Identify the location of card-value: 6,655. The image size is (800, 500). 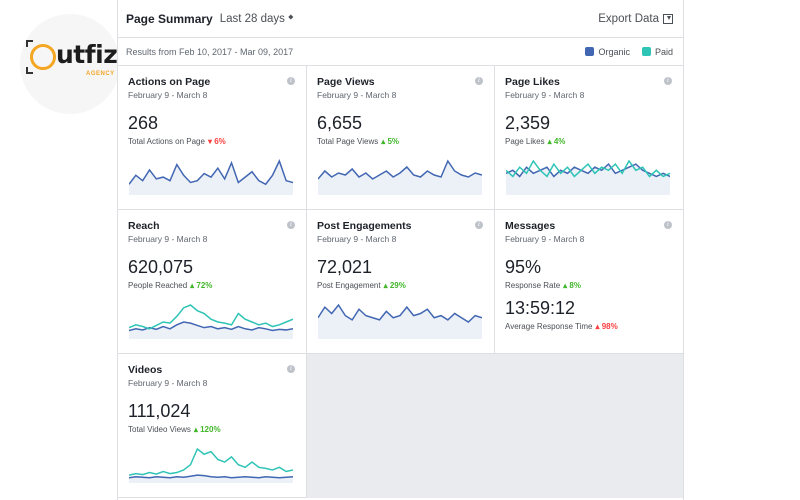
(340, 123).